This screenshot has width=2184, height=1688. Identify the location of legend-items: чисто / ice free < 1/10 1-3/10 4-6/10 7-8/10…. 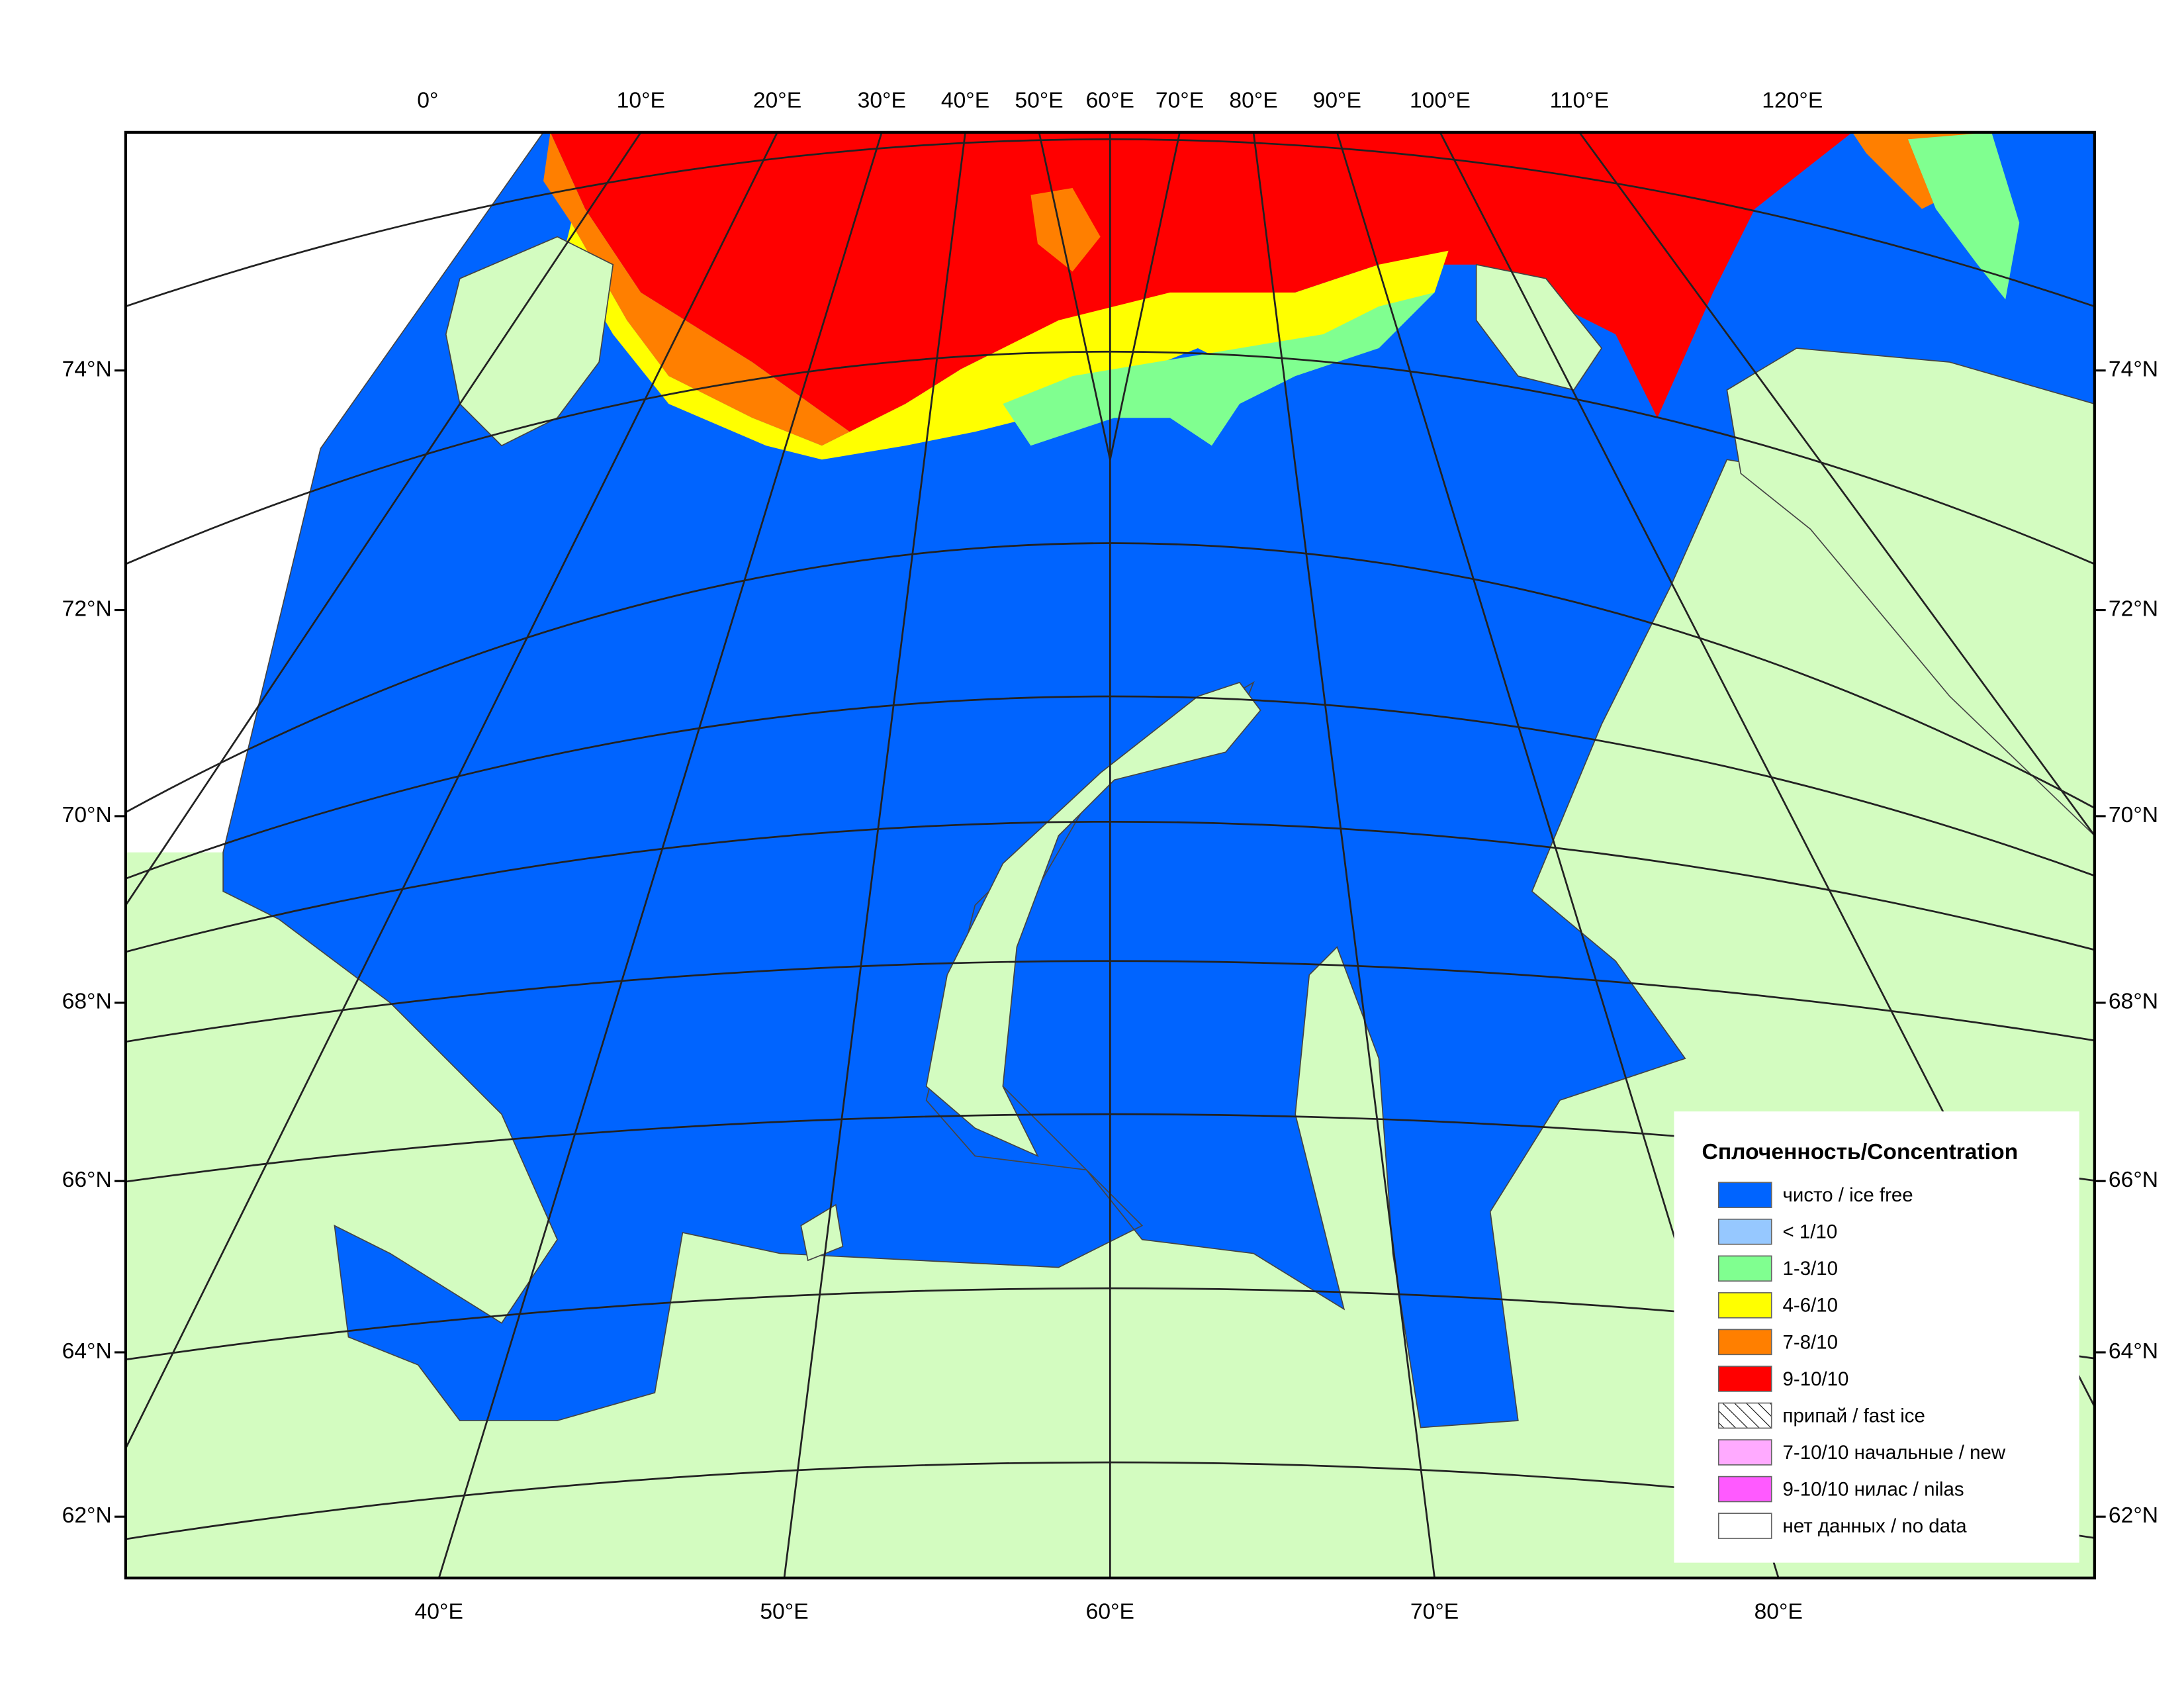
(1861, 1360).